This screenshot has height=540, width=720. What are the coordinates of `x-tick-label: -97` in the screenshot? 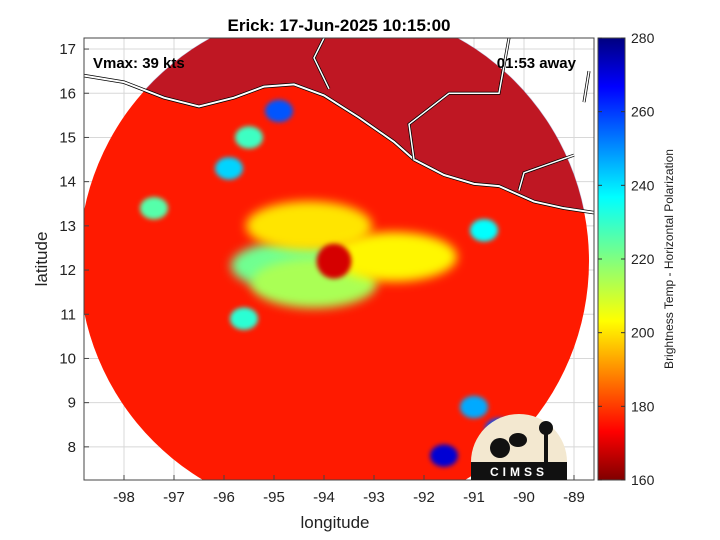 It's located at (174, 497).